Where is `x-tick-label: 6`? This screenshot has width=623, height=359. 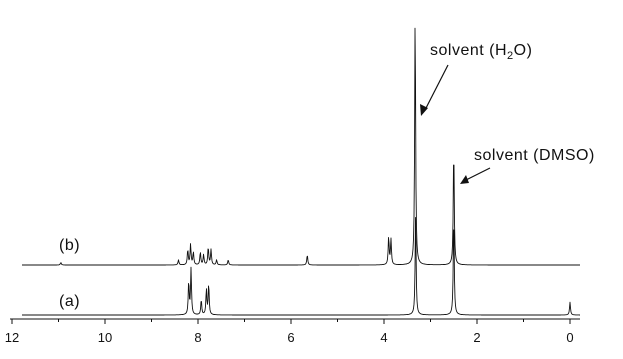 x-tick-label: 6 is located at coordinates (290, 337).